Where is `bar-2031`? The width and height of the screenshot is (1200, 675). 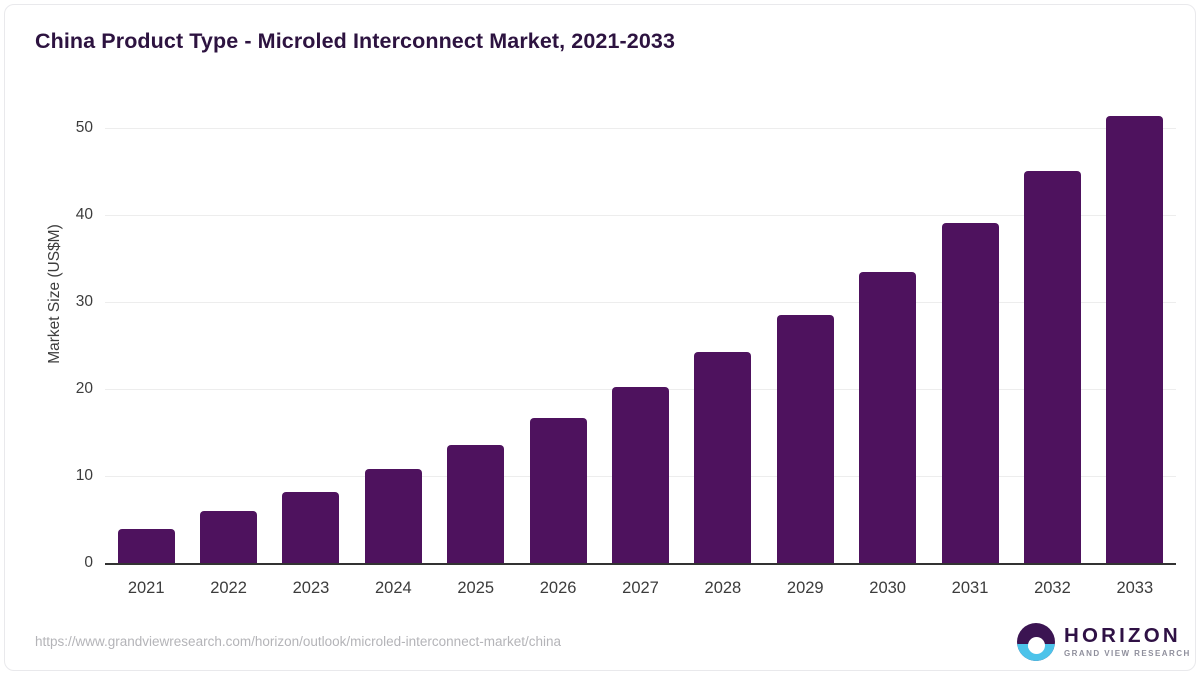 bar-2031 is located at coordinates (970, 392).